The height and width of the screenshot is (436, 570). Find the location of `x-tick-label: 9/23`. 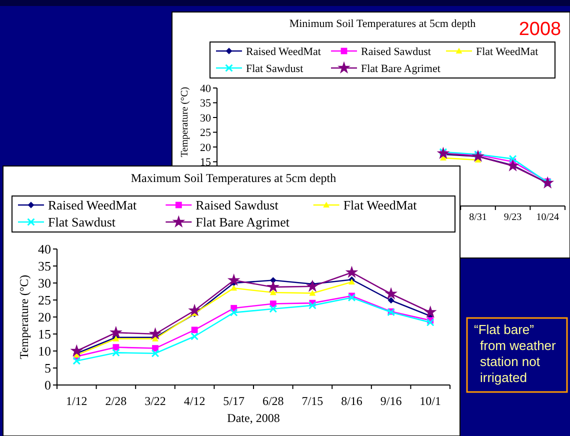

x-tick-label: 9/23 is located at coordinates (513, 217).